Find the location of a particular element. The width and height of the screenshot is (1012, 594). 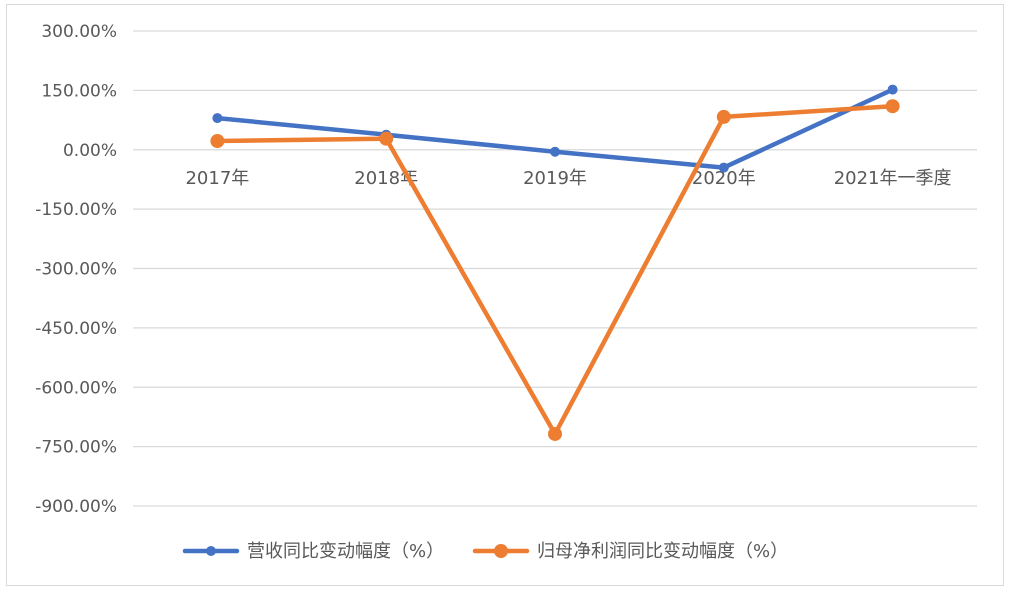

y-tick-label: -300.00% is located at coordinates (76, 270).